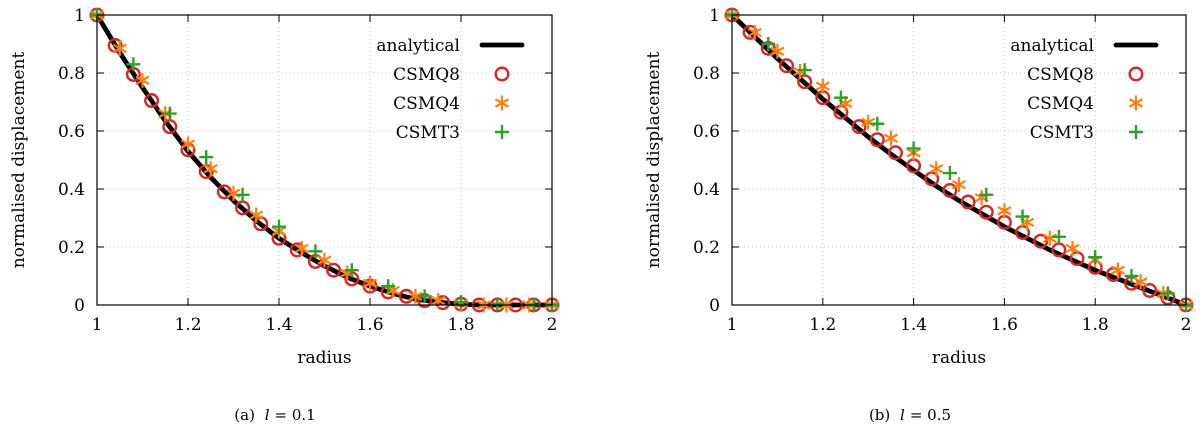 This screenshot has height=437, width=1200. What do you see at coordinates (71, 190) in the screenshot?
I see `y-tick-label: 0.4` at bounding box center [71, 190].